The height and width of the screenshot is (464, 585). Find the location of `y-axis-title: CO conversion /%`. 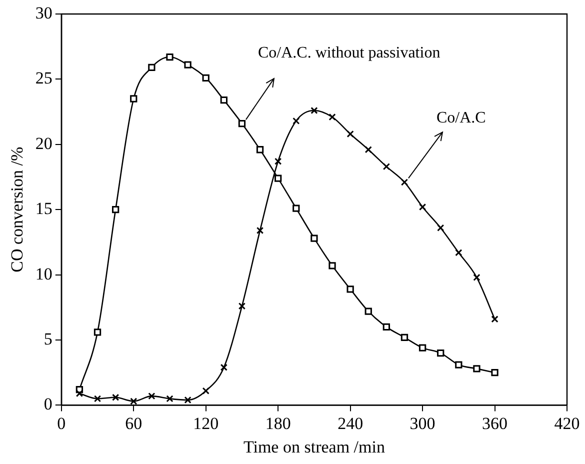

y-axis-title: CO conversion /% is located at coordinates (17, 209).